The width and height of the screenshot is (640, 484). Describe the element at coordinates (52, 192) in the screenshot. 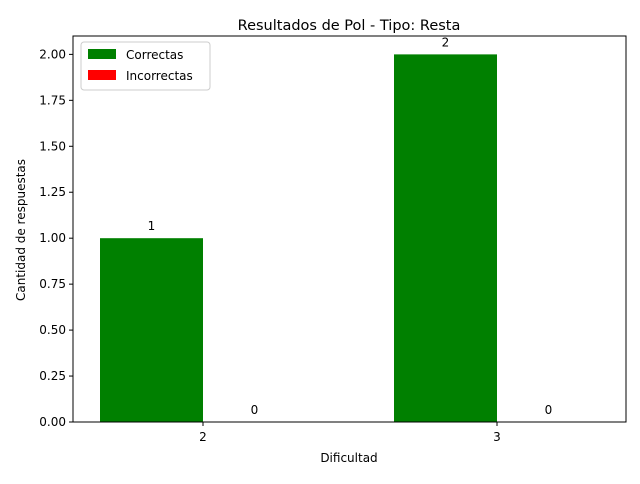

I see `y-tick-label: 1.25` at that location.